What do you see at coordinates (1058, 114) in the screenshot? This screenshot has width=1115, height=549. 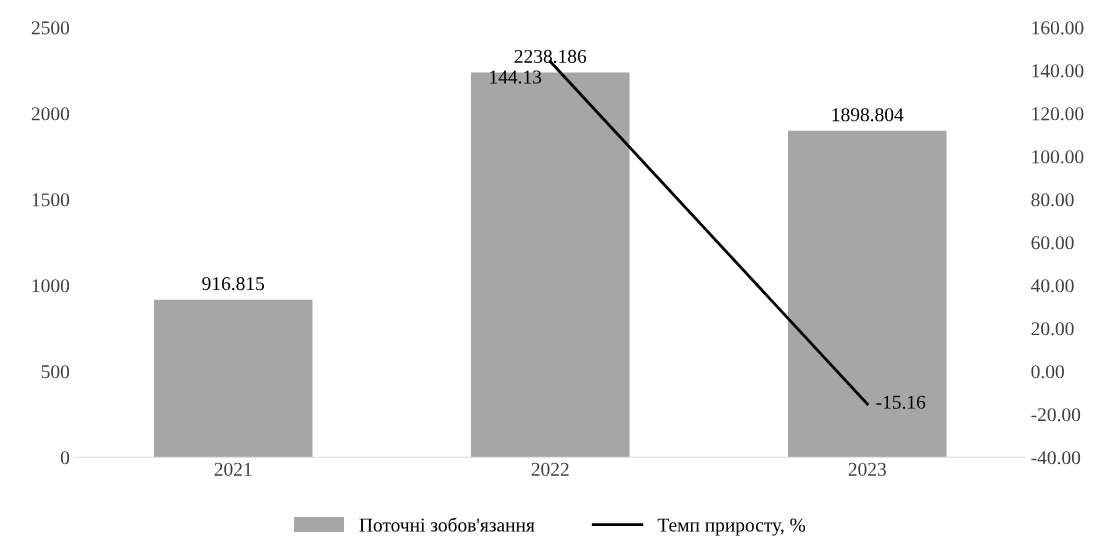 I see `y2-tick-label: 120.00` at bounding box center [1058, 114].